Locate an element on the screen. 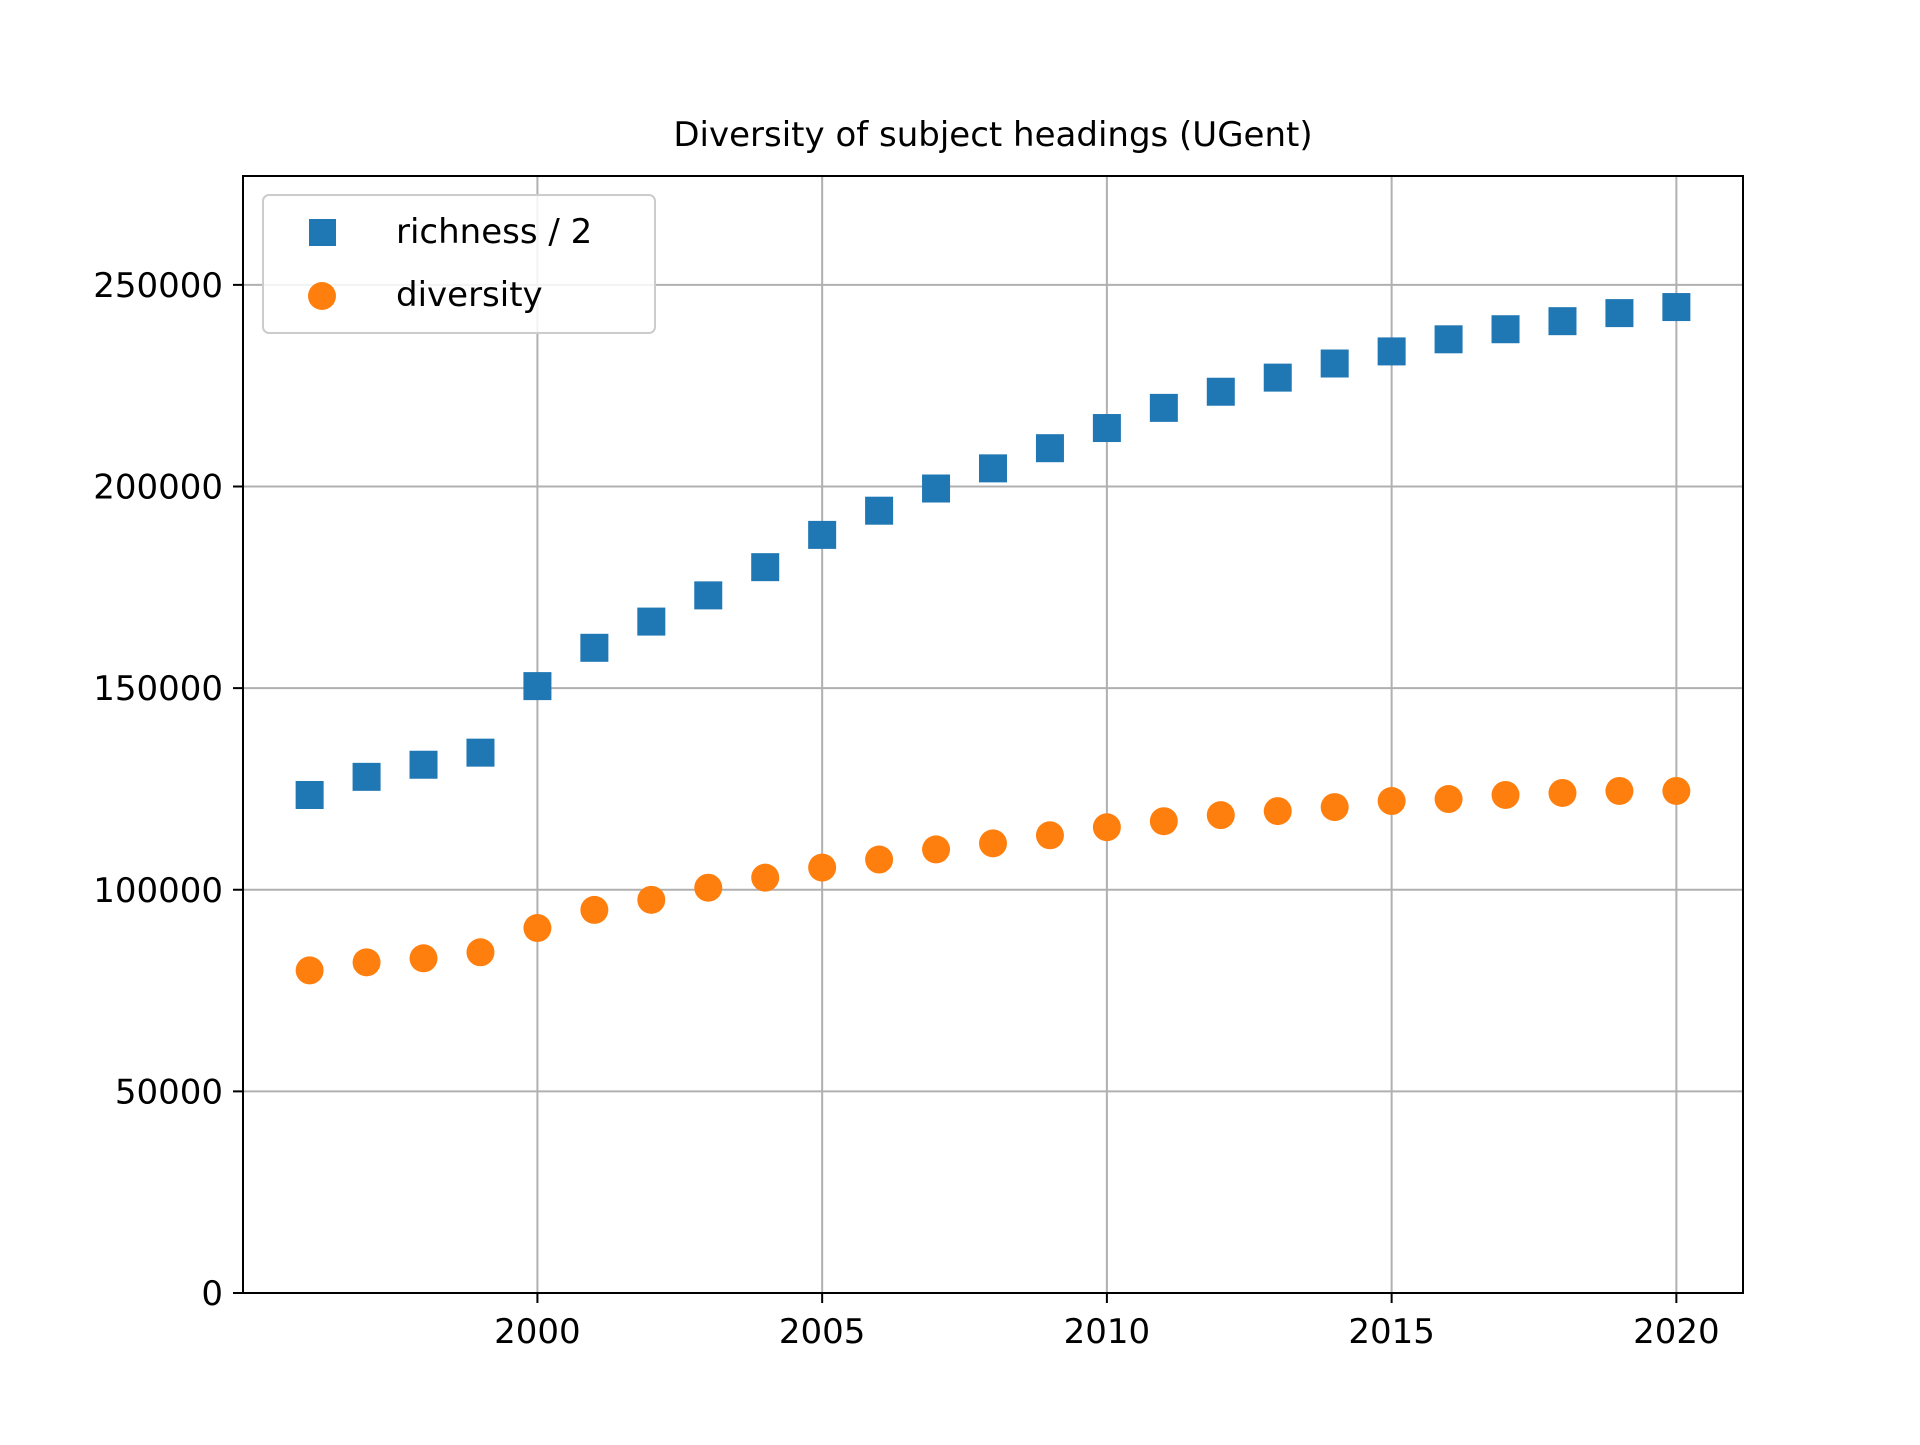 Image resolution: width=1920 pixels, height=1445 pixels. y-tick-label: 0 is located at coordinates (212, 1294).